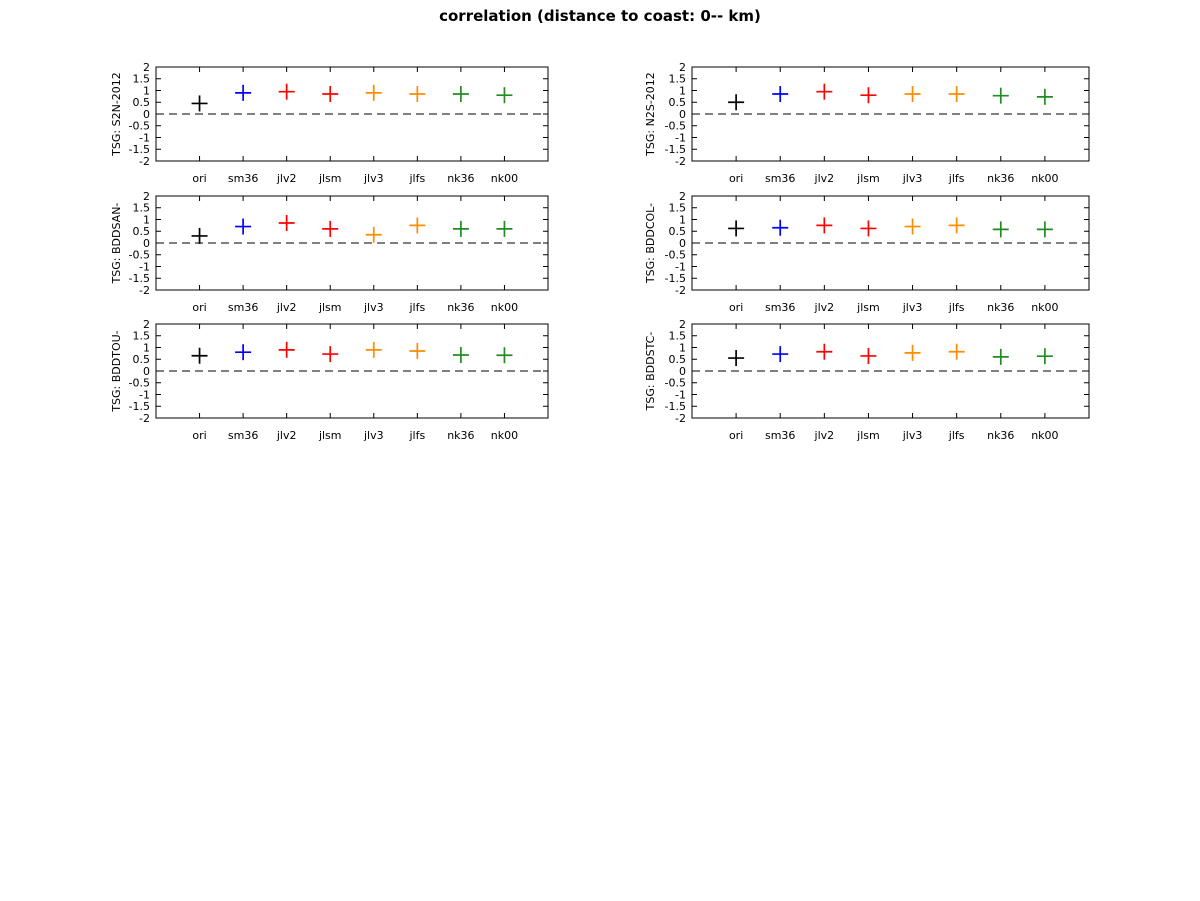 The height and width of the screenshot is (901, 1200). I want to click on chart-title: correlation (distance to coast: 0-- km), so click(600, 16).